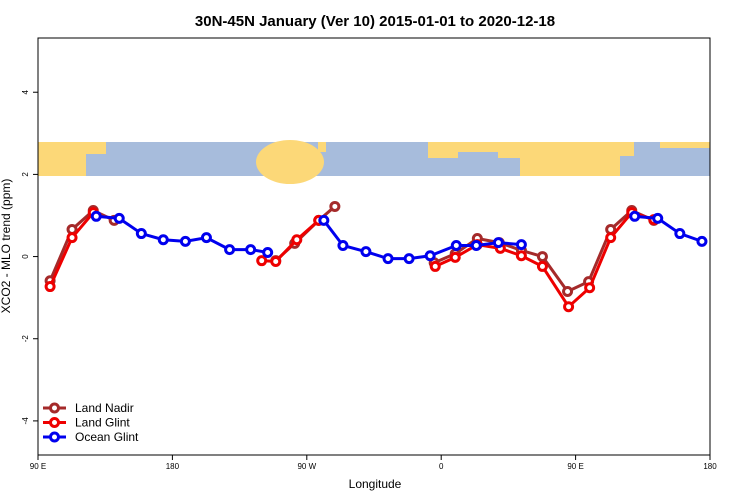  I want to click on y-axis-label: XCO2 - MLO trend (ppm), so click(6, 246).